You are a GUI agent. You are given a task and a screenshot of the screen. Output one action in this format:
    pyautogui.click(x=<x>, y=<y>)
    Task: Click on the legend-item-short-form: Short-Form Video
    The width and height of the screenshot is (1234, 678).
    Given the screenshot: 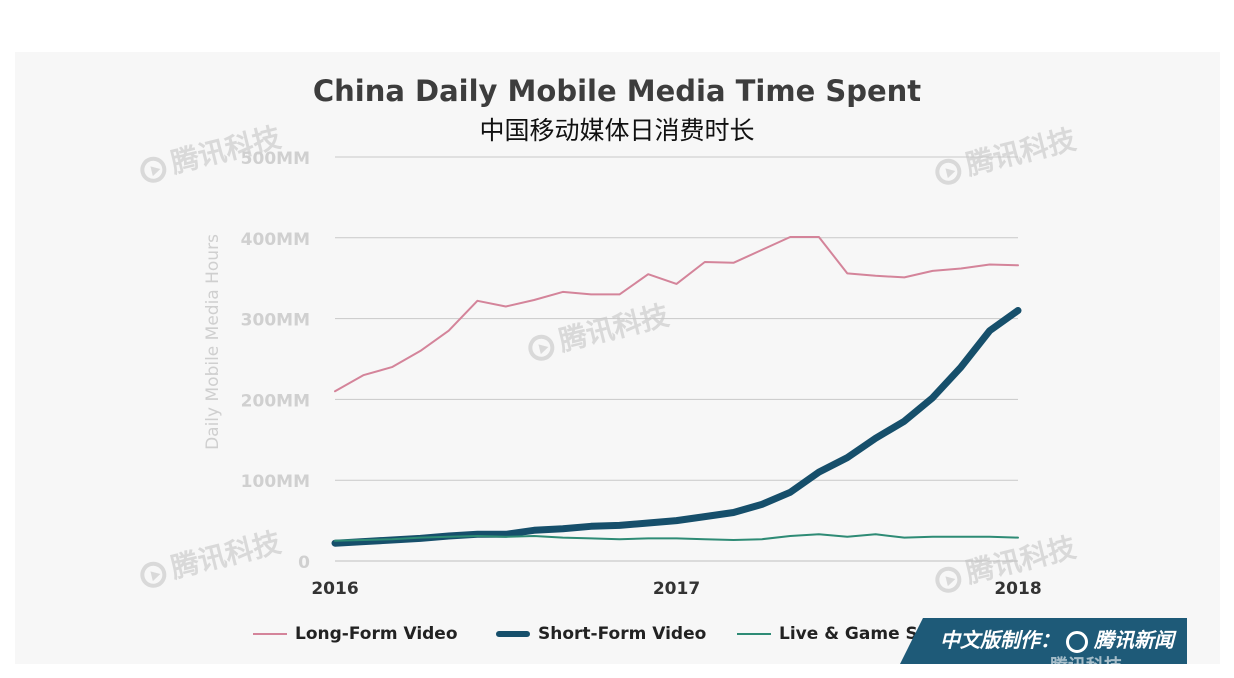 What is the action you would take?
    pyautogui.click(x=601, y=634)
    